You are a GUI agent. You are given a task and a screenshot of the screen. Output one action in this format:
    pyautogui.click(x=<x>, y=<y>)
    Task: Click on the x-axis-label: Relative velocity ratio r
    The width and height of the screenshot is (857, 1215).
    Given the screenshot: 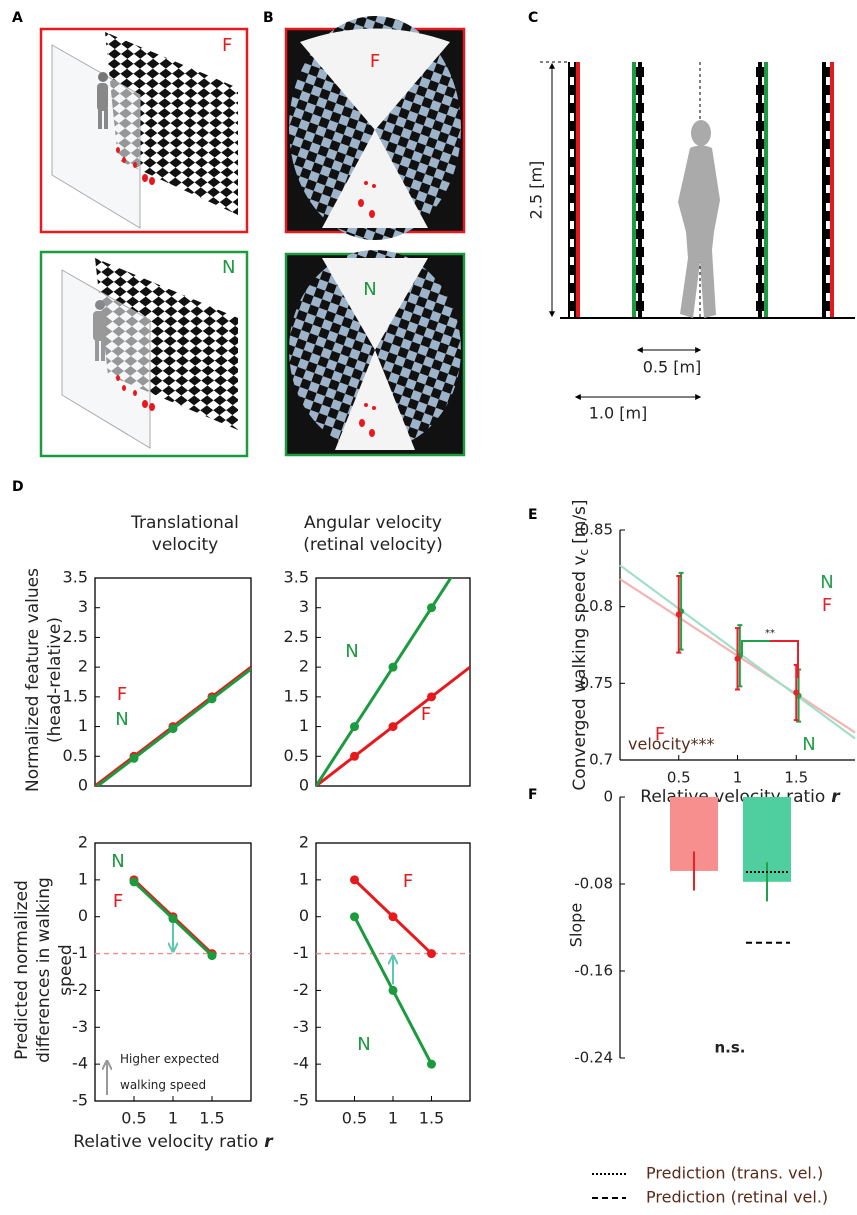 What is the action you would take?
    pyautogui.click(x=173, y=1142)
    